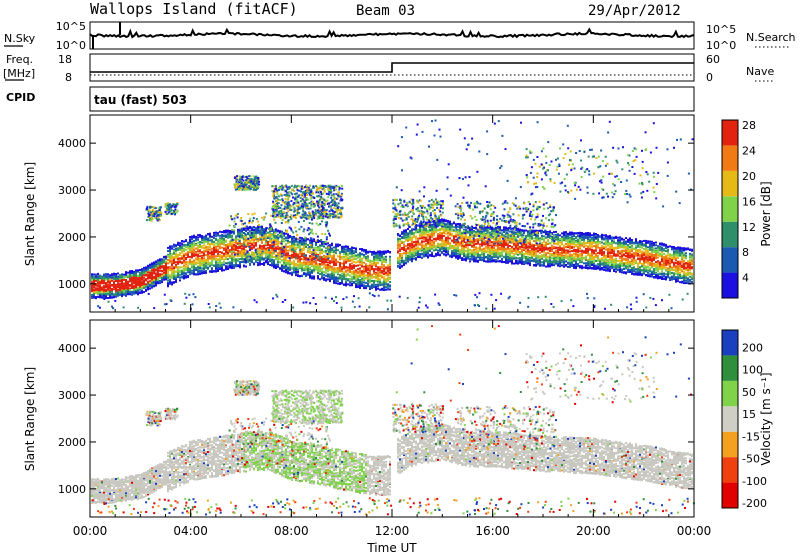  What do you see at coordinates (392, 67) in the screenshot?
I see `freq-line` at bounding box center [392, 67].